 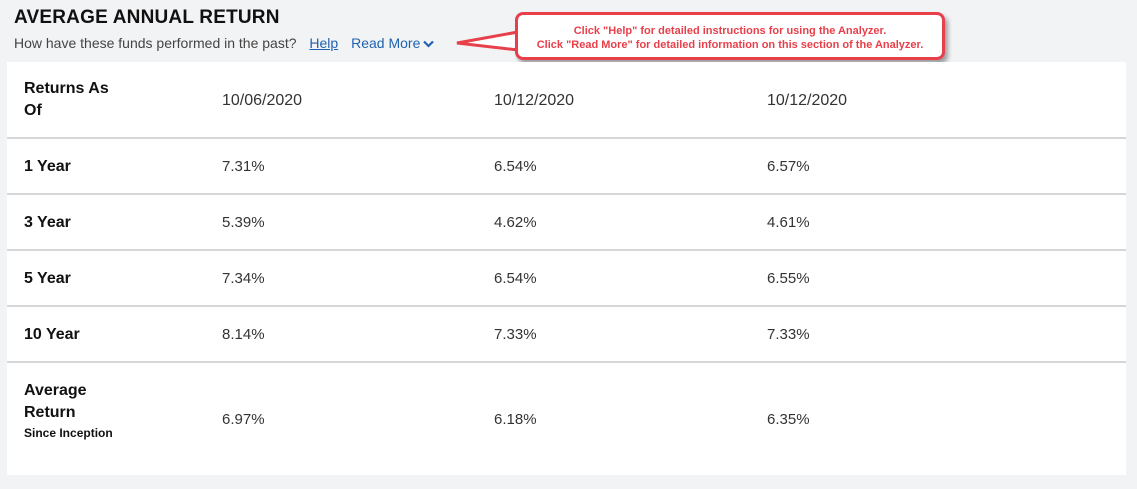 I want to click on table-row: 1 Year 7.31% 6.54% 6.57%, so click(x=566, y=167).